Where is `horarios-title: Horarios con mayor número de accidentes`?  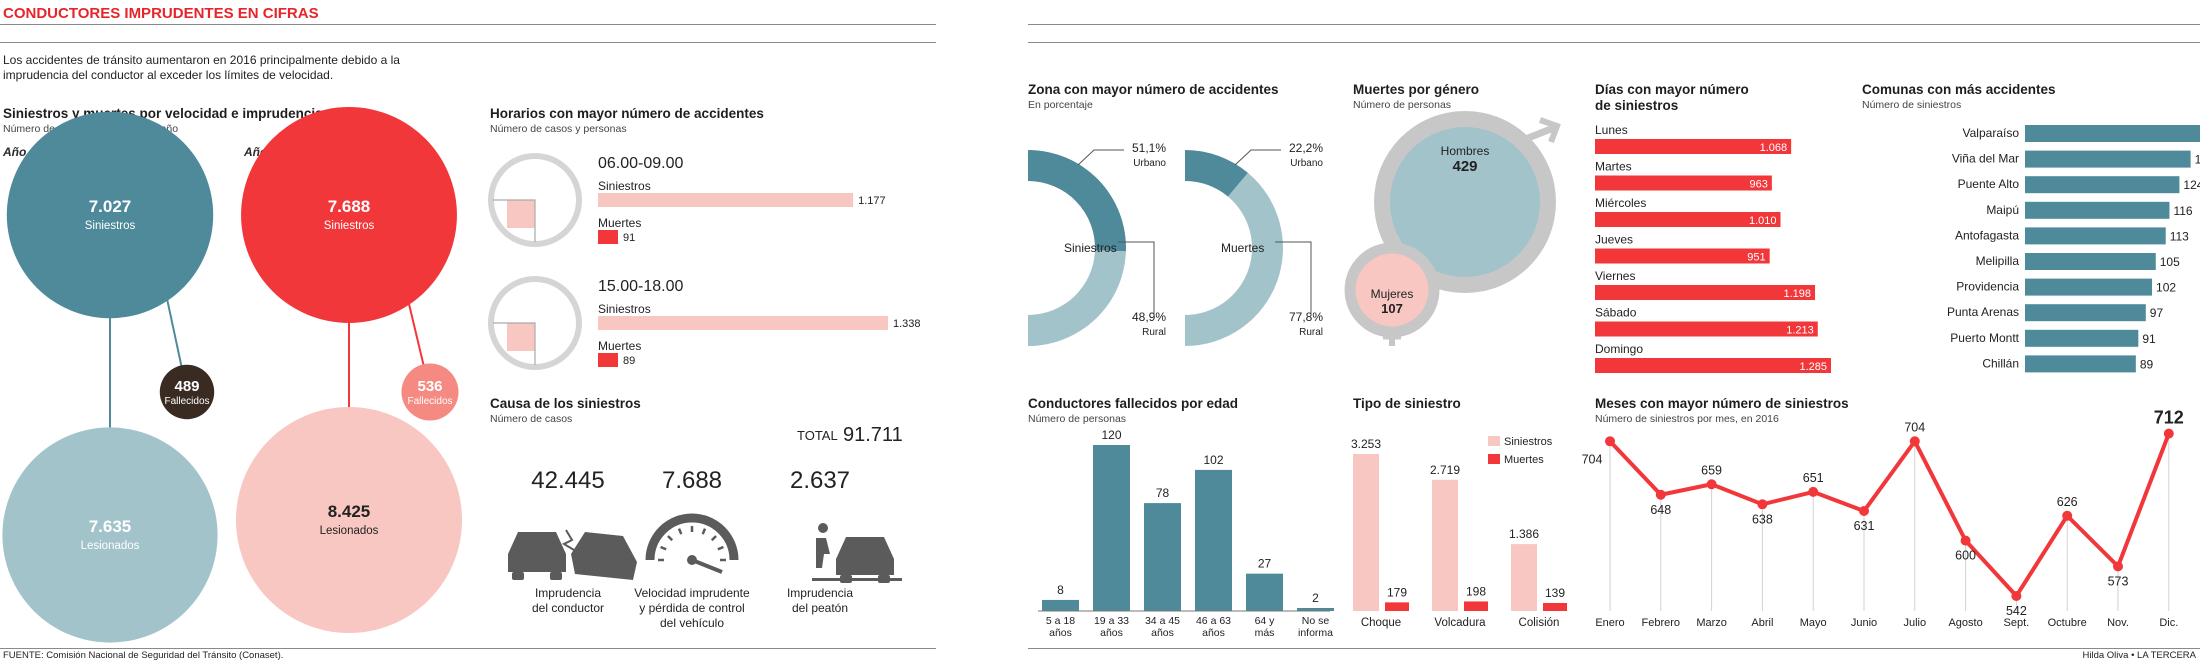 horarios-title: Horarios con mayor número de accidentes is located at coordinates (627, 113).